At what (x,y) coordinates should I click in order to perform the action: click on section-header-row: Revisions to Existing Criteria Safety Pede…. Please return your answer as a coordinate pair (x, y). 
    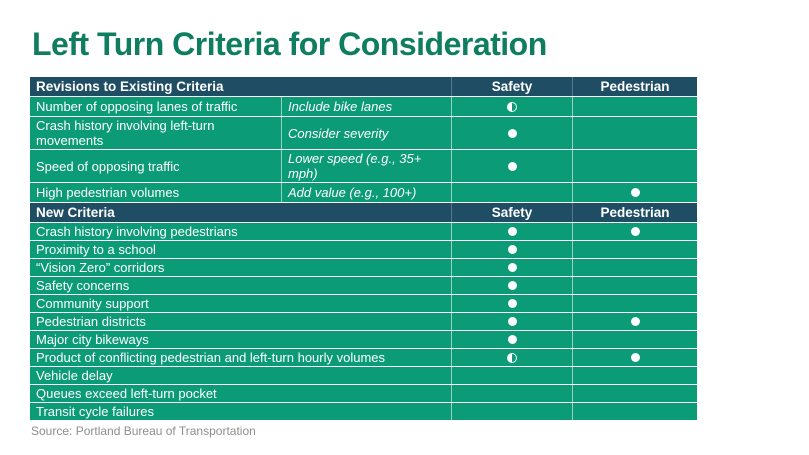
    Looking at the image, I should click on (363, 87).